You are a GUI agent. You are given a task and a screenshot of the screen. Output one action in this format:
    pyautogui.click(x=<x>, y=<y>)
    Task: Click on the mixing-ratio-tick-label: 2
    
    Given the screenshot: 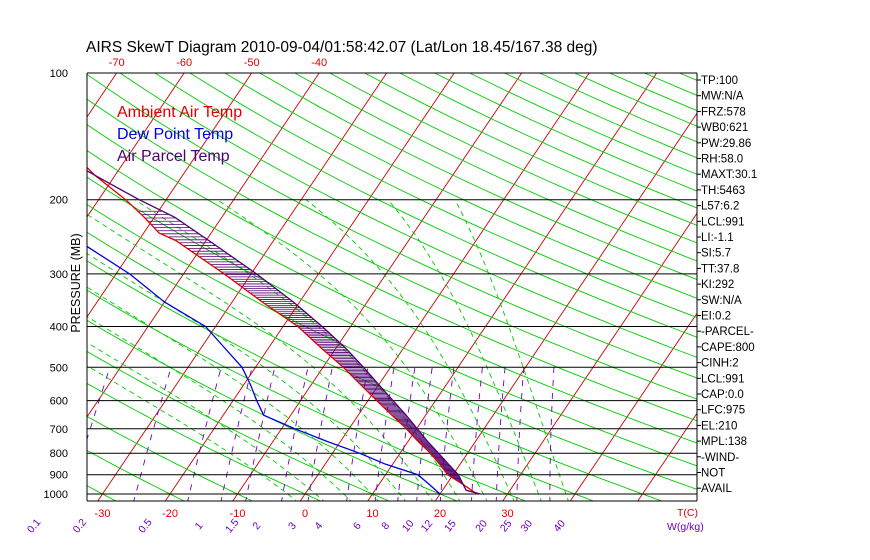 What is the action you would take?
    pyautogui.click(x=256, y=526)
    